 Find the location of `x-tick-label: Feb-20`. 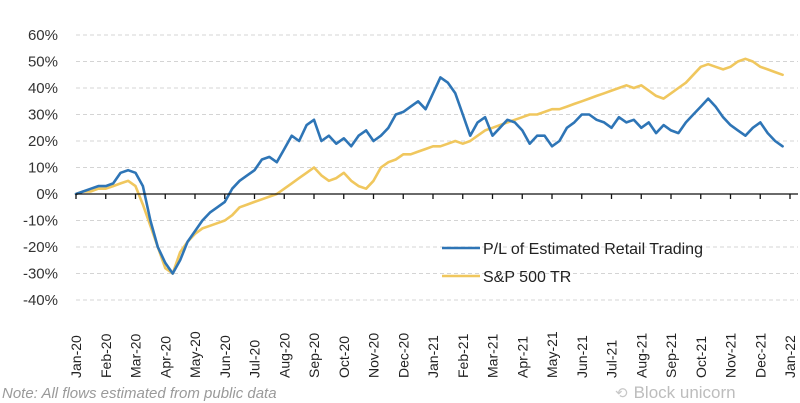

x-tick-label: Feb-20 is located at coordinates (106, 355).